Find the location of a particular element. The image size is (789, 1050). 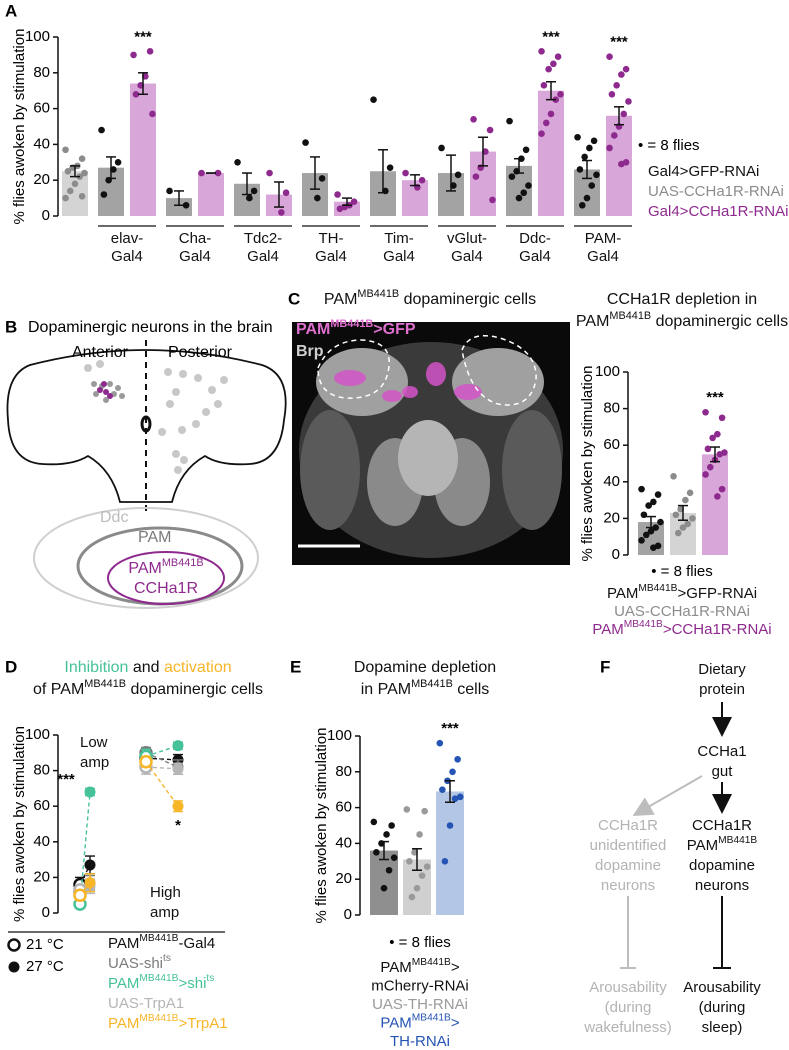

text-segment: >shi is located at coordinates (192, 983).